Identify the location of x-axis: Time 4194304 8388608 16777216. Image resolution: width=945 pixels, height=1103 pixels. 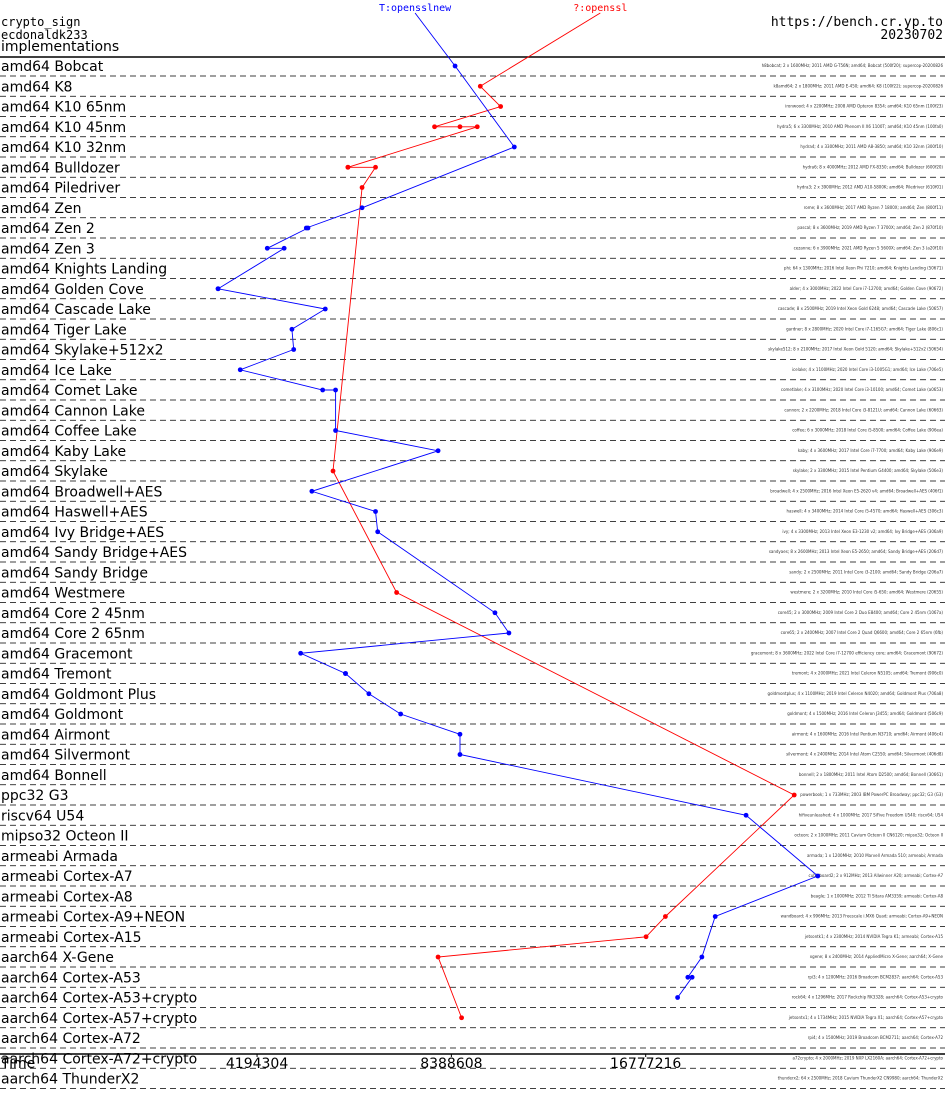
(472, 1062).